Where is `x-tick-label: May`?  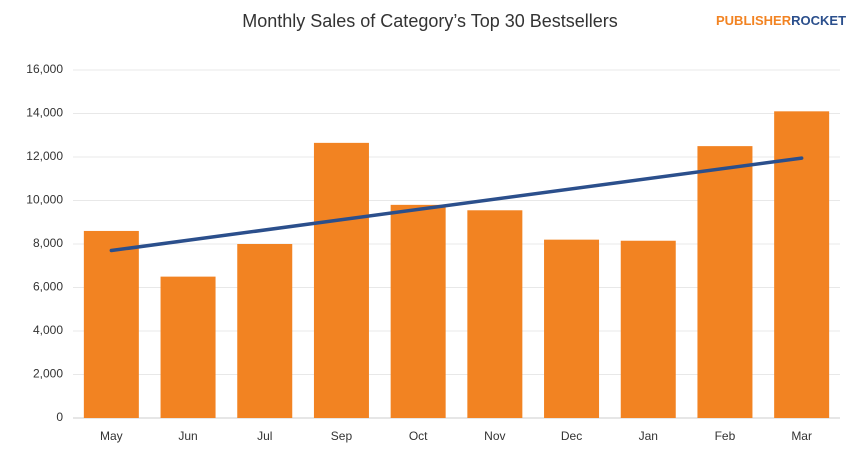
x-tick-label: May is located at coordinates (111, 436).